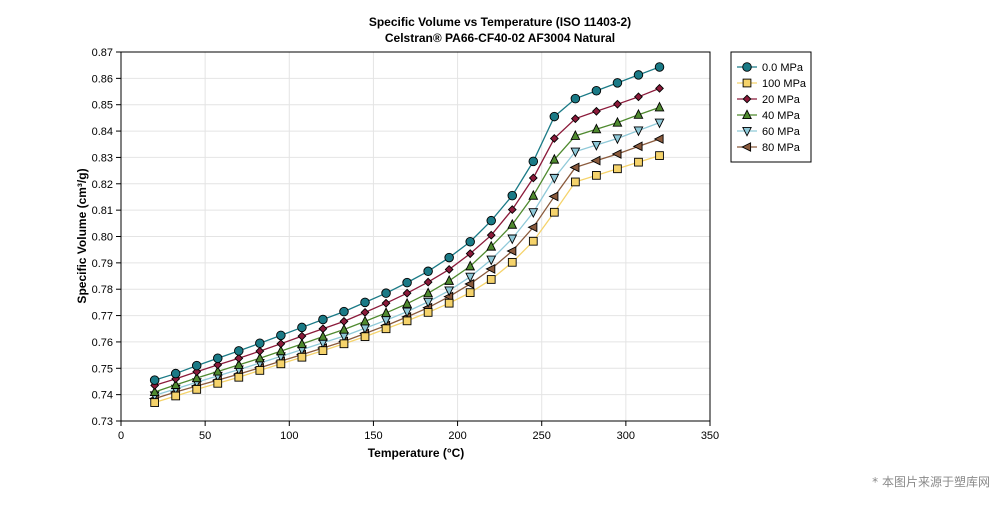 This screenshot has width=1000, height=505. Describe the element at coordinates (626, 436) in the screenshot. I see `x-tick-label: 300` at that location.